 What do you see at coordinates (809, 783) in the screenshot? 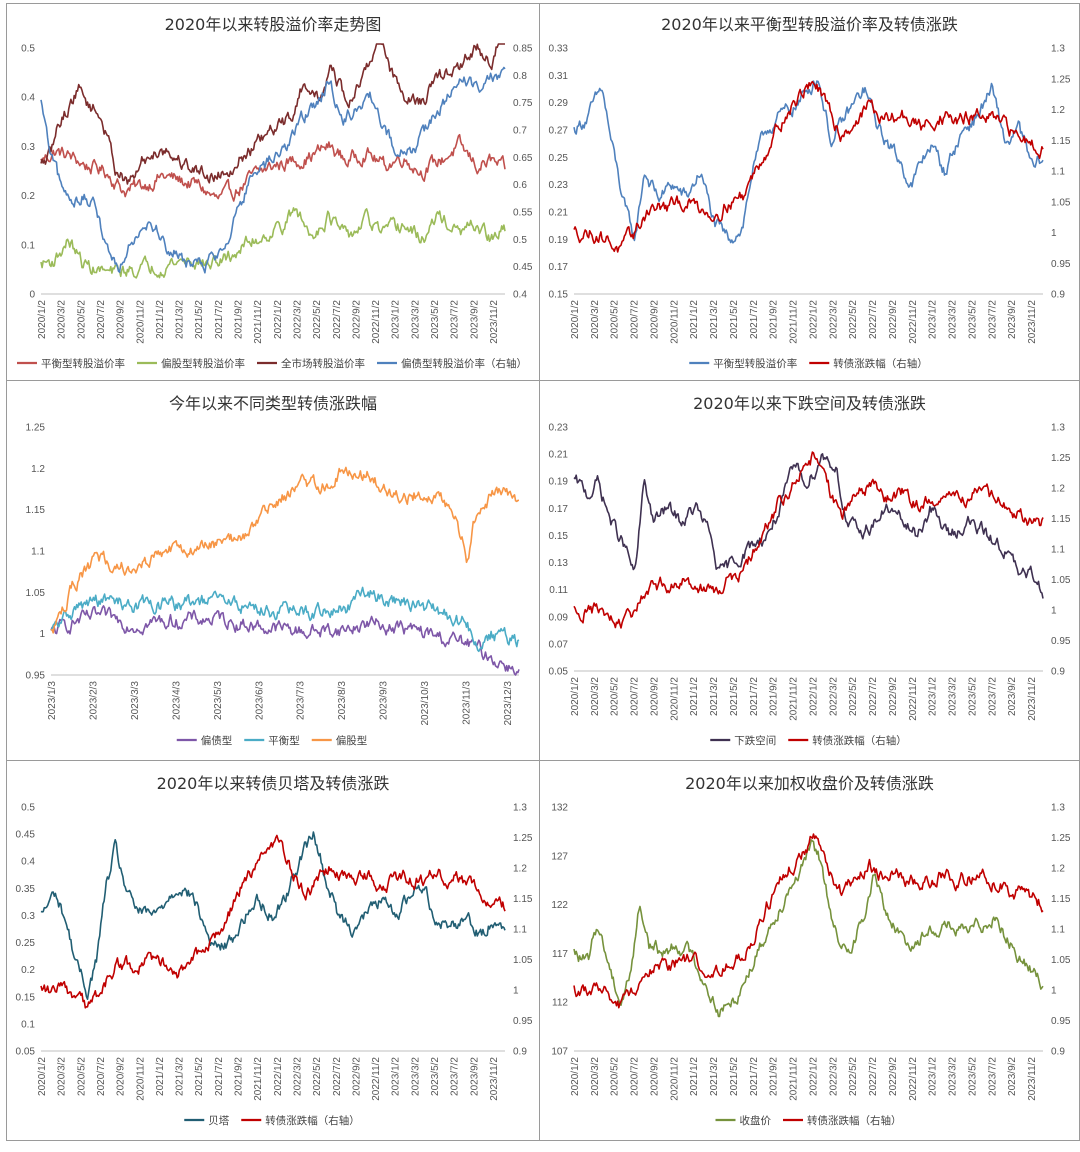
I see `chart-title: 2020年以来加权收盘价及转债涨跌` at bounding box center [809, 783].